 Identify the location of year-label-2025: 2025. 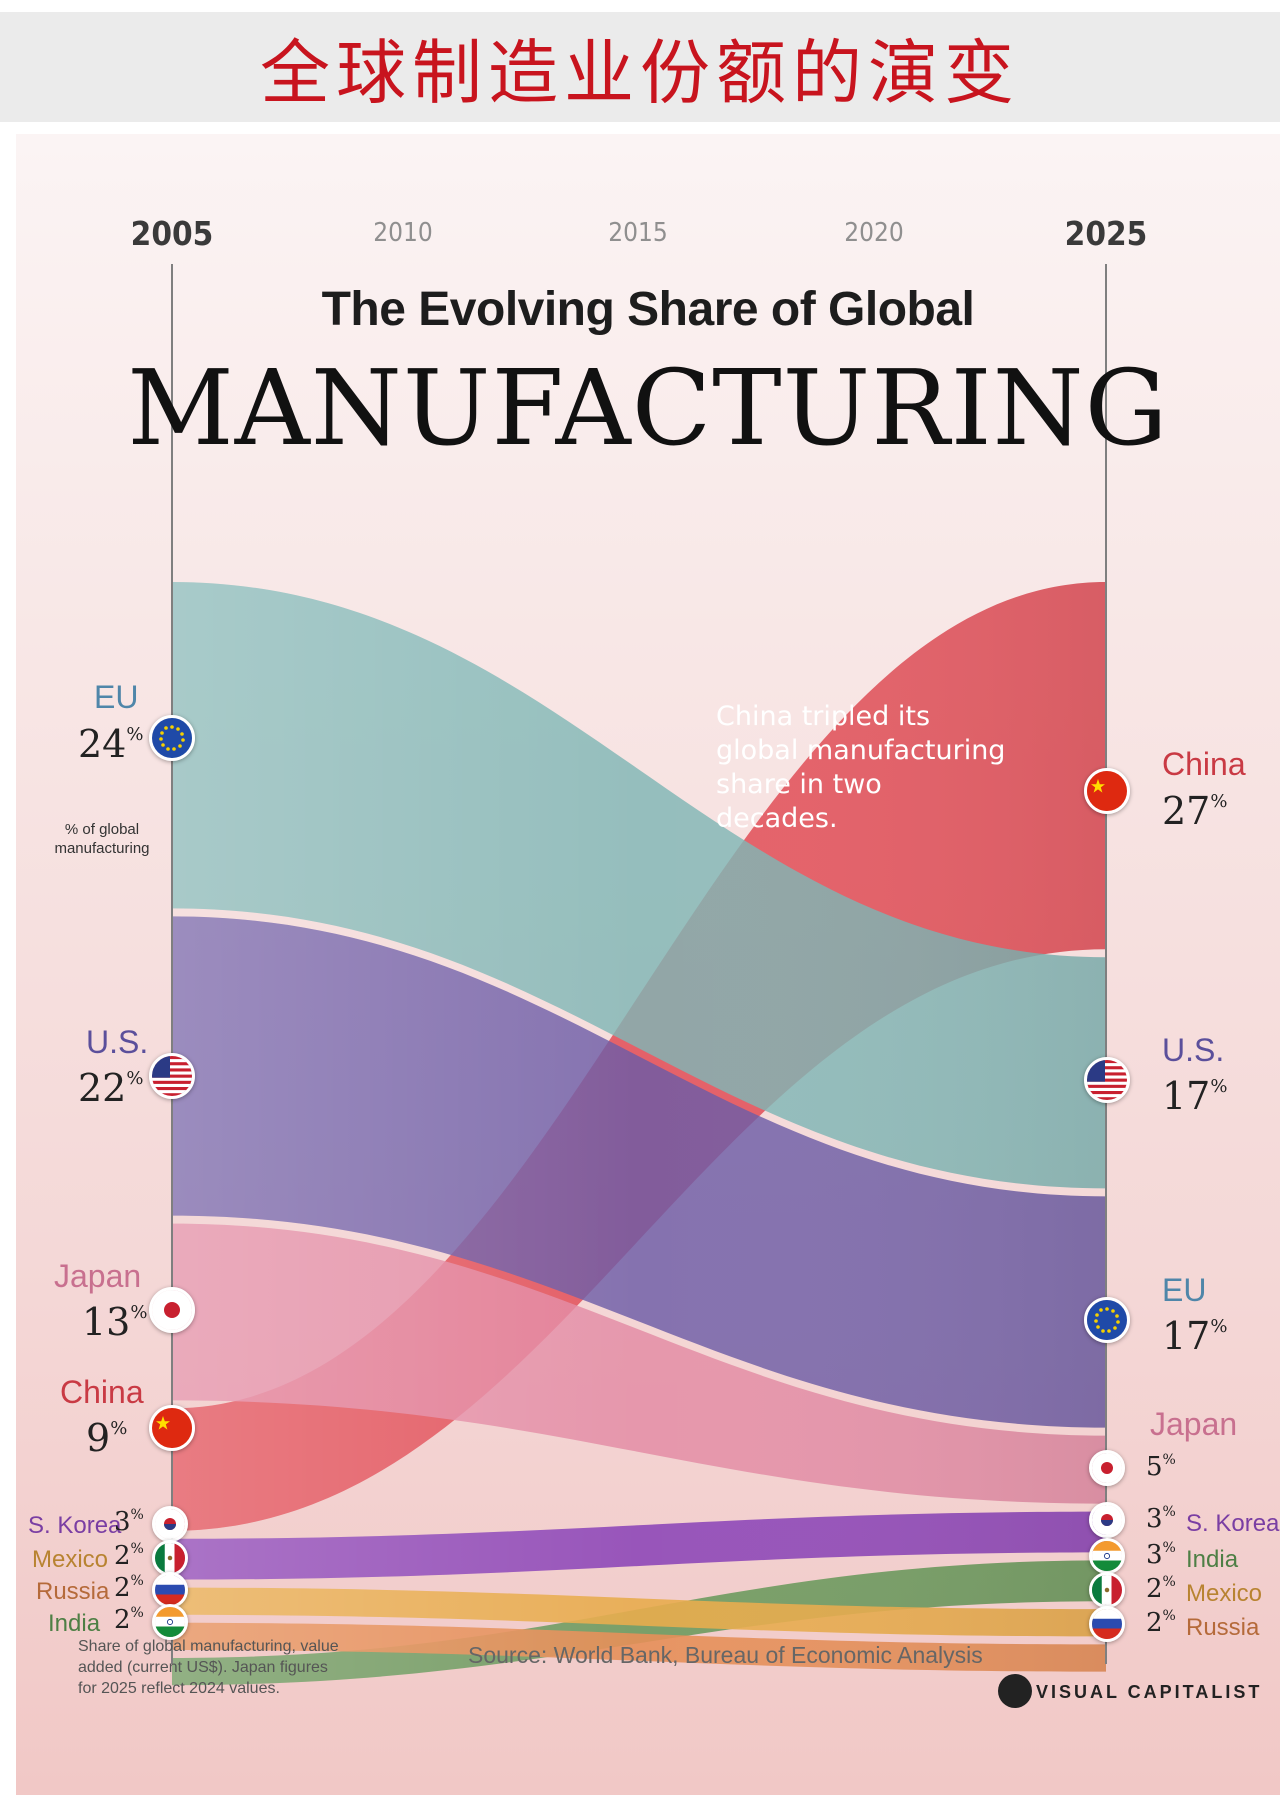
(1106, 233).